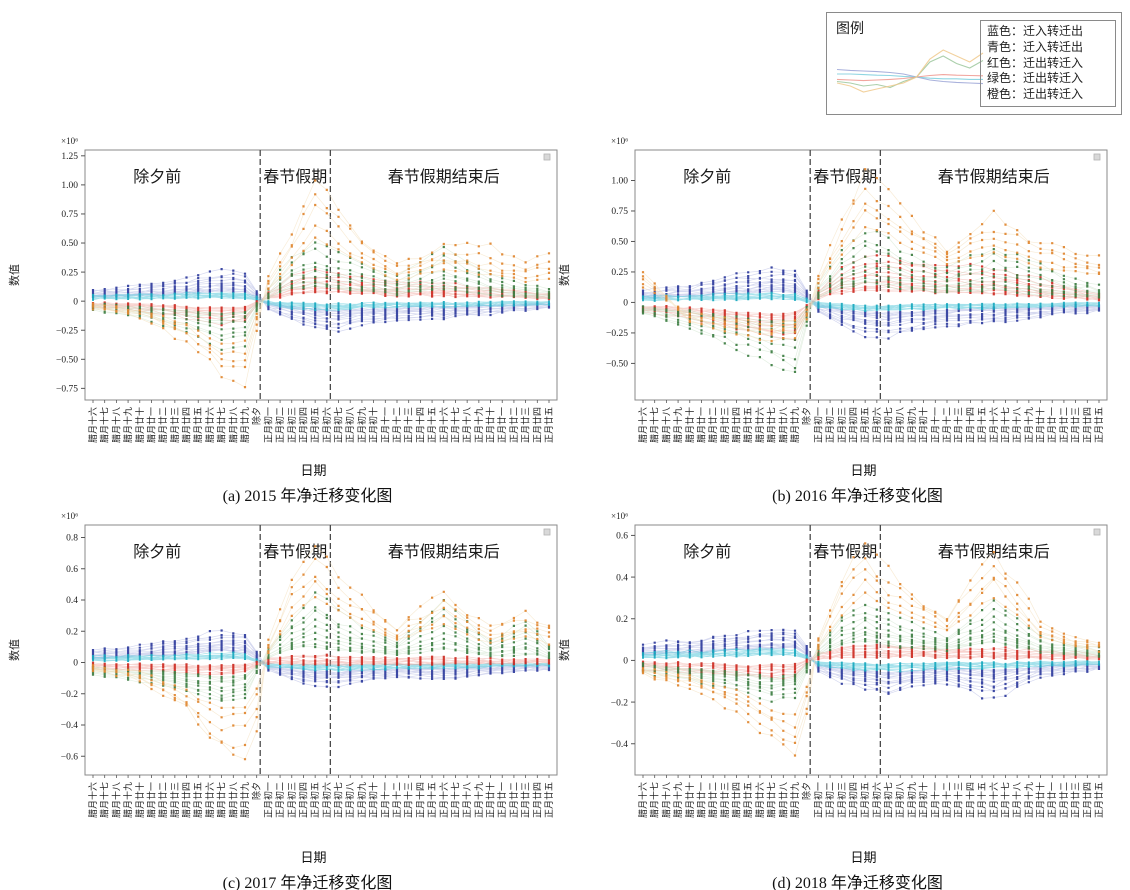 The width and height of the screenshot is (1130, 890). I want to click on x-tick-label: 腊月廿十, so click(139, 800).